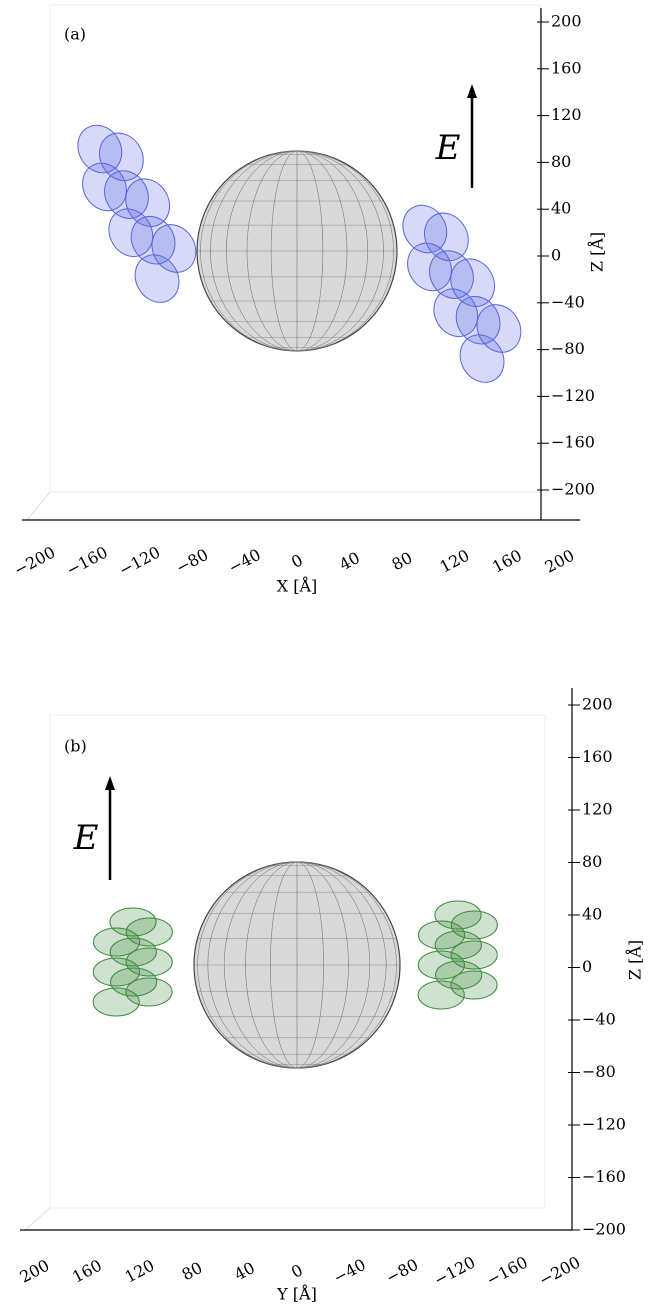 Image resolution: width=656 pixels, height=1305 pixels. I want to click on panel-label: (b), so click(75, 746).